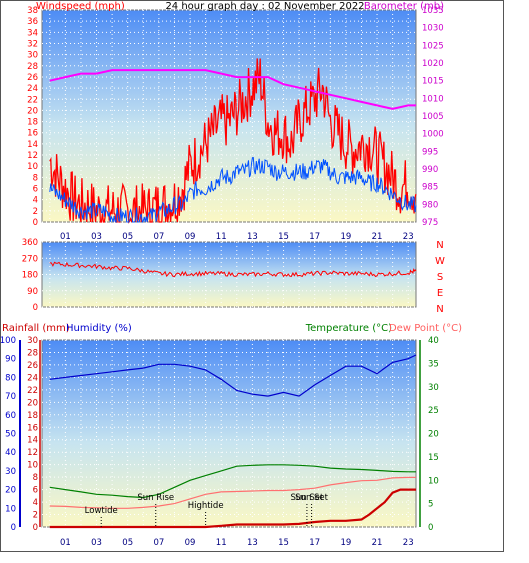  What do you see at coordinates (32, 167) in the screenshot?
I see `wind-y-tick: 10` at bounding box center [32, 167].